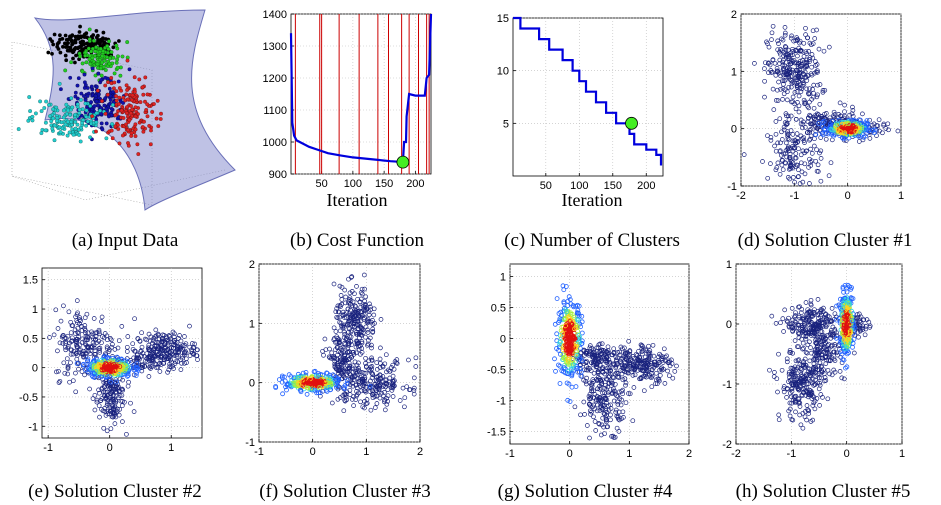 This screenshot has width=941, height=505. Describe the element at coordinates (821, 100) in the screenshot. I see `plot-frame-d` at that location.